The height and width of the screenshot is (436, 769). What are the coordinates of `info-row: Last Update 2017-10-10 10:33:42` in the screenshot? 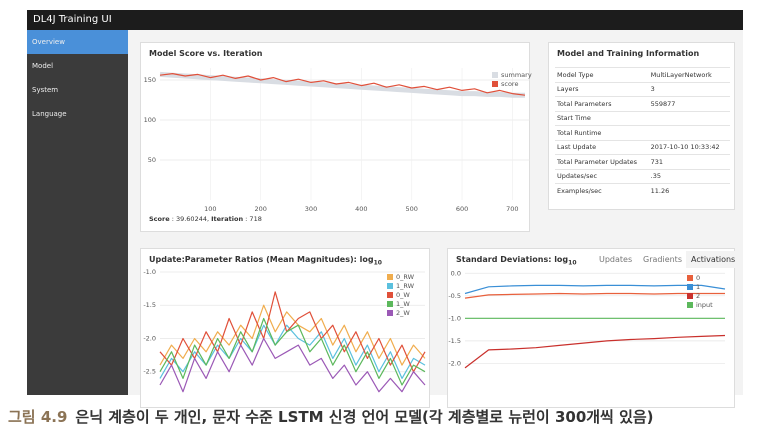 It's located at (642, 147).